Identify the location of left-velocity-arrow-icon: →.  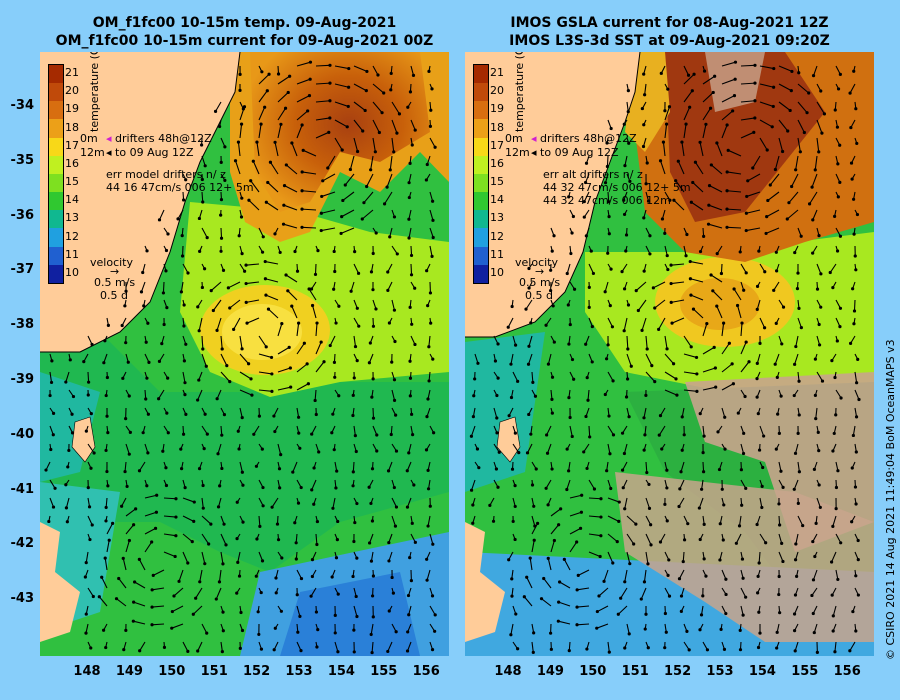
(115, 271).